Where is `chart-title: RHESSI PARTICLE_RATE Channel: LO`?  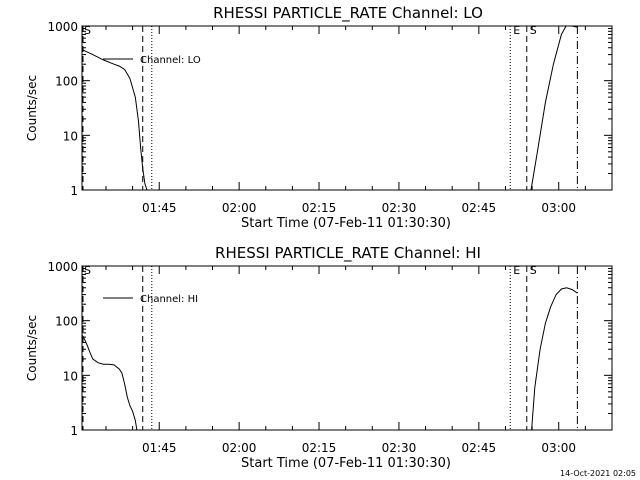 chart-title: RHESSI PARTICLE_RATE Channel: LO is located at coordinates (348, 13).